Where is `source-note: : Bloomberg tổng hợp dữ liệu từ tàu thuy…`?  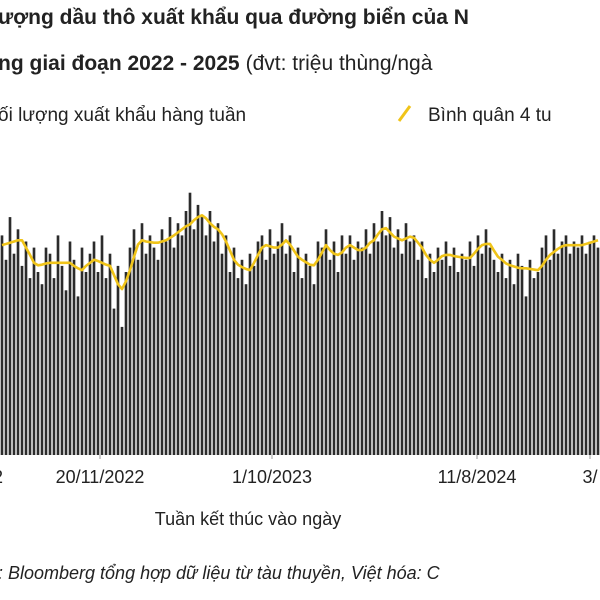
source-note: : Bloomberg tổng hợp dữ liệu từ tàu thuy… is located at coordinates (220, 573).